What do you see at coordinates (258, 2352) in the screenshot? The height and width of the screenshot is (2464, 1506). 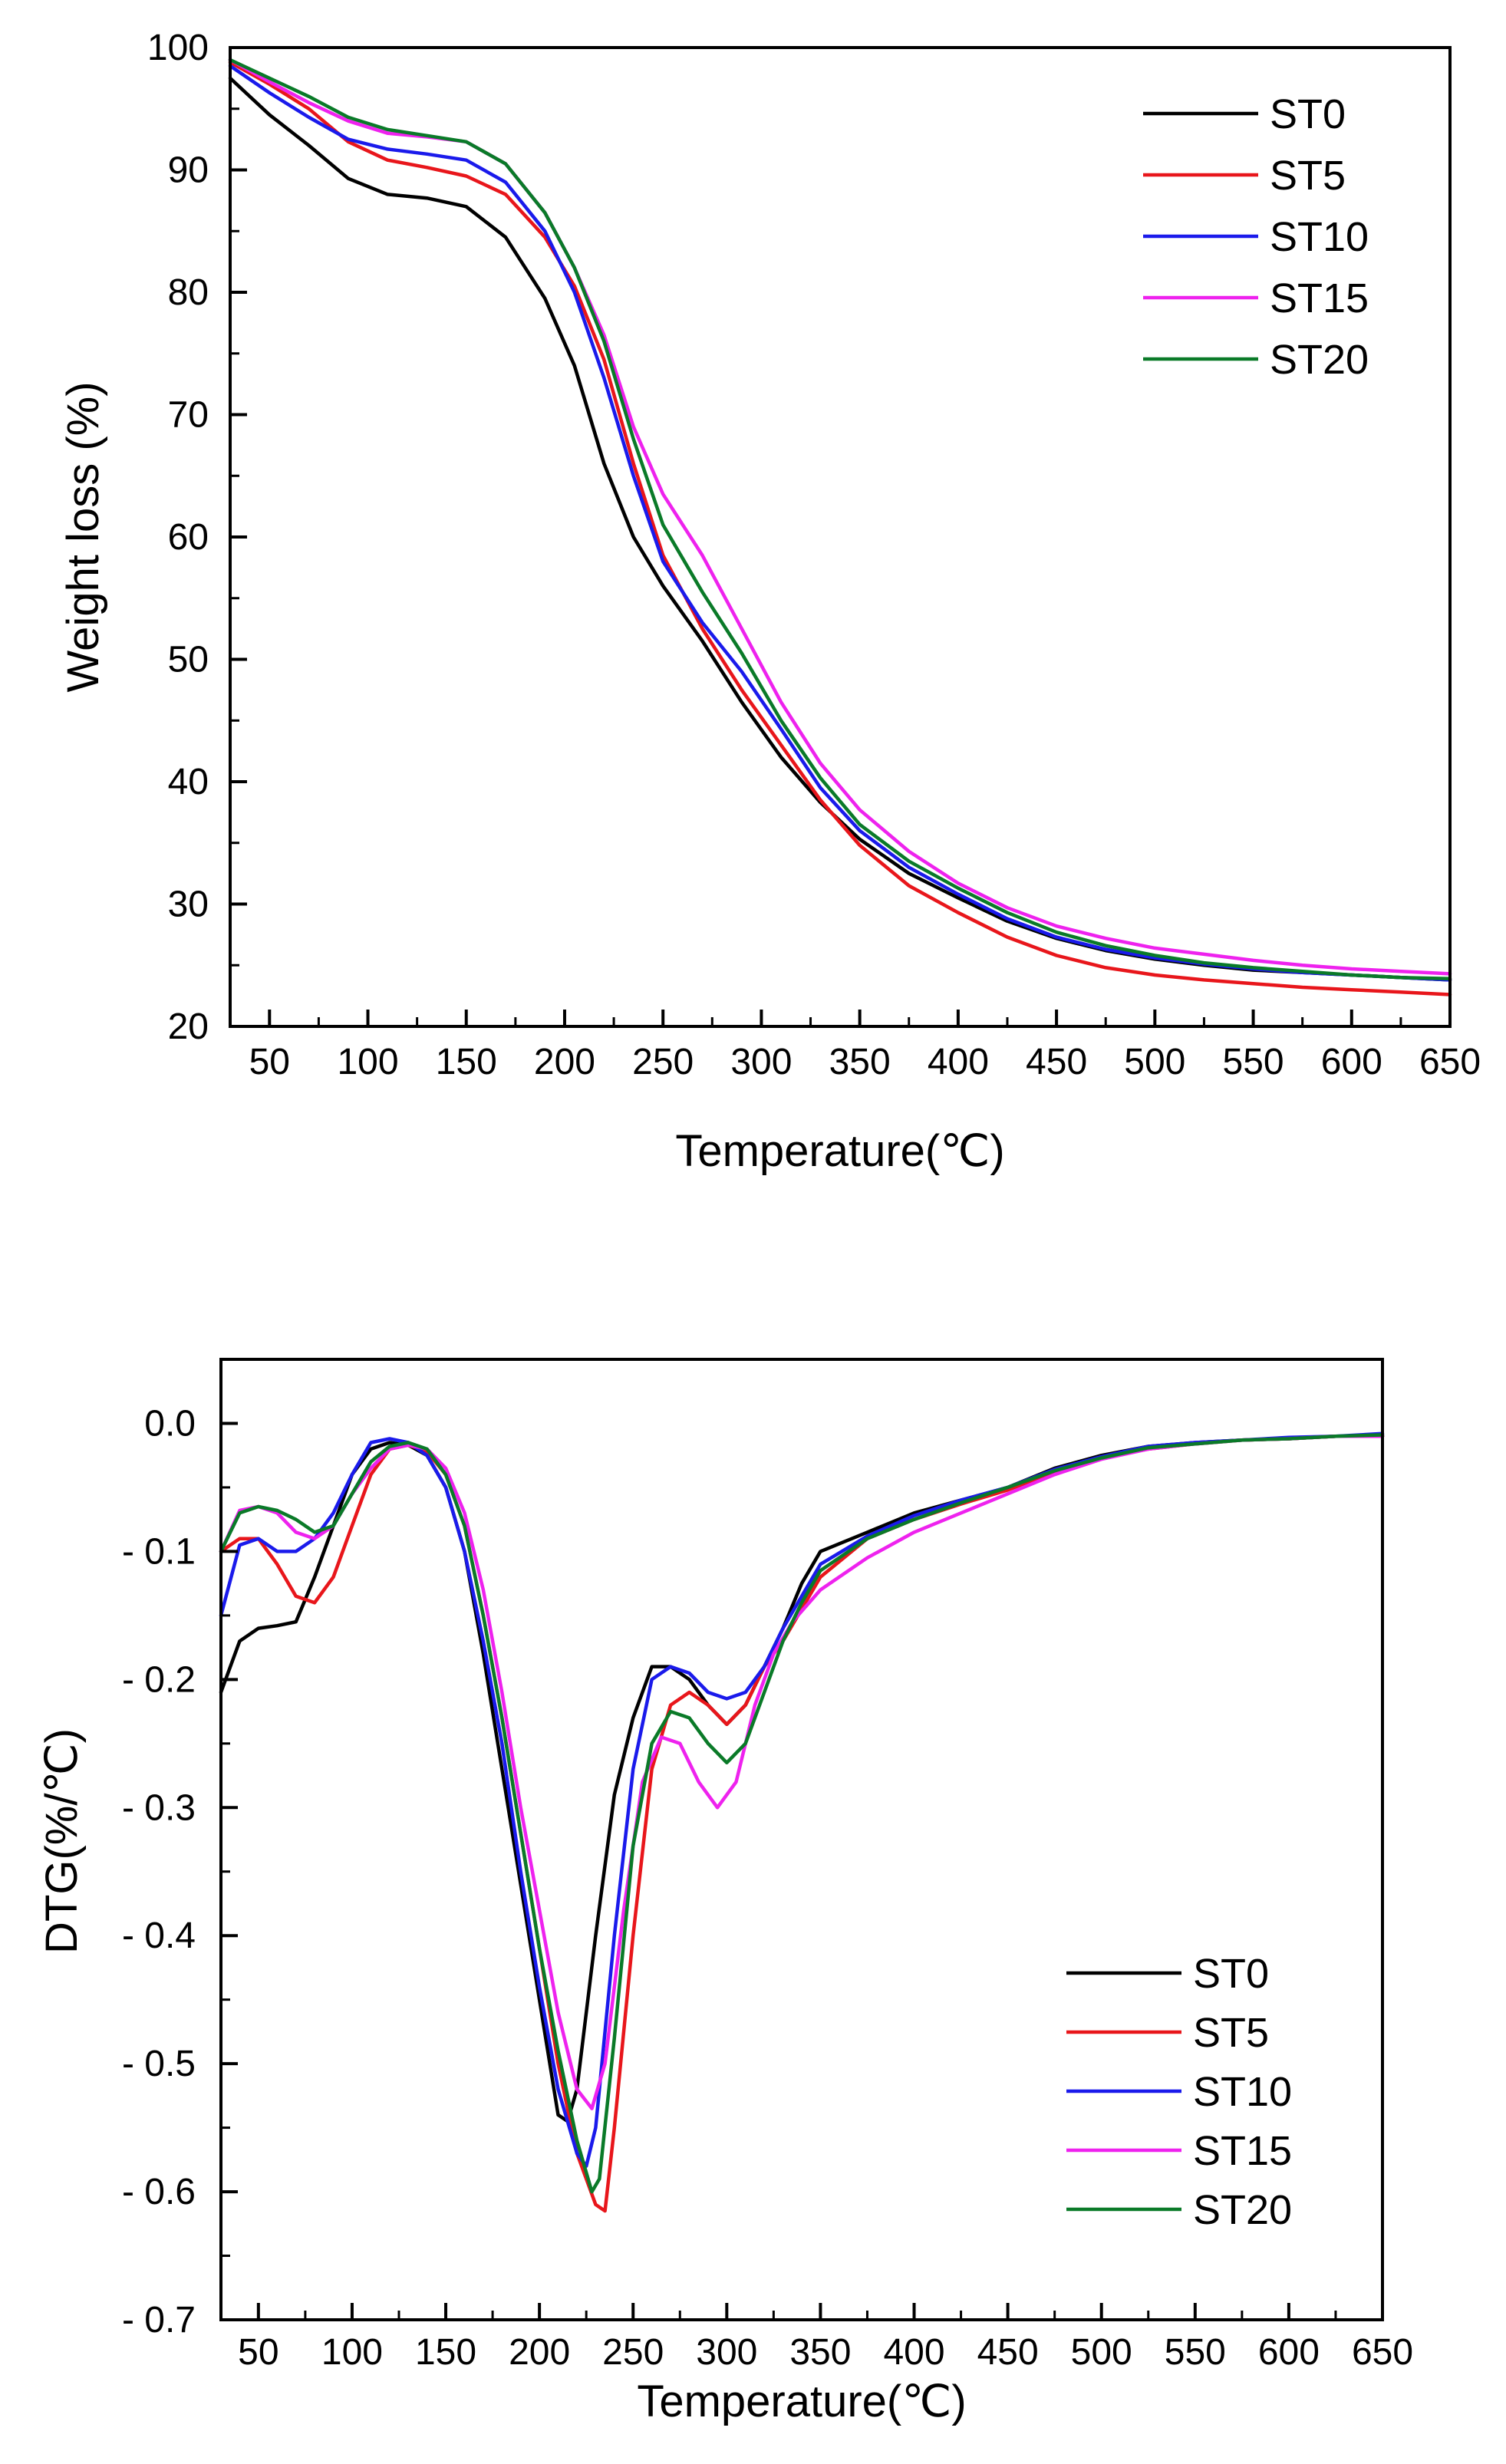 I see `dtg-x-tick-label: 50` at bounding box center [258, 2352].